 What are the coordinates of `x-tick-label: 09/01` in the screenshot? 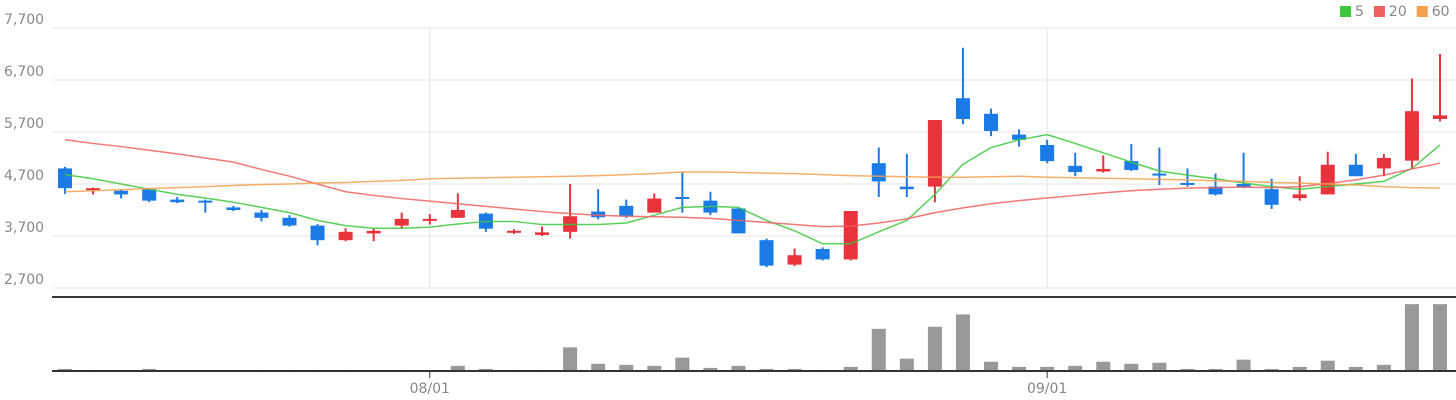 It's located at (1047, 389).